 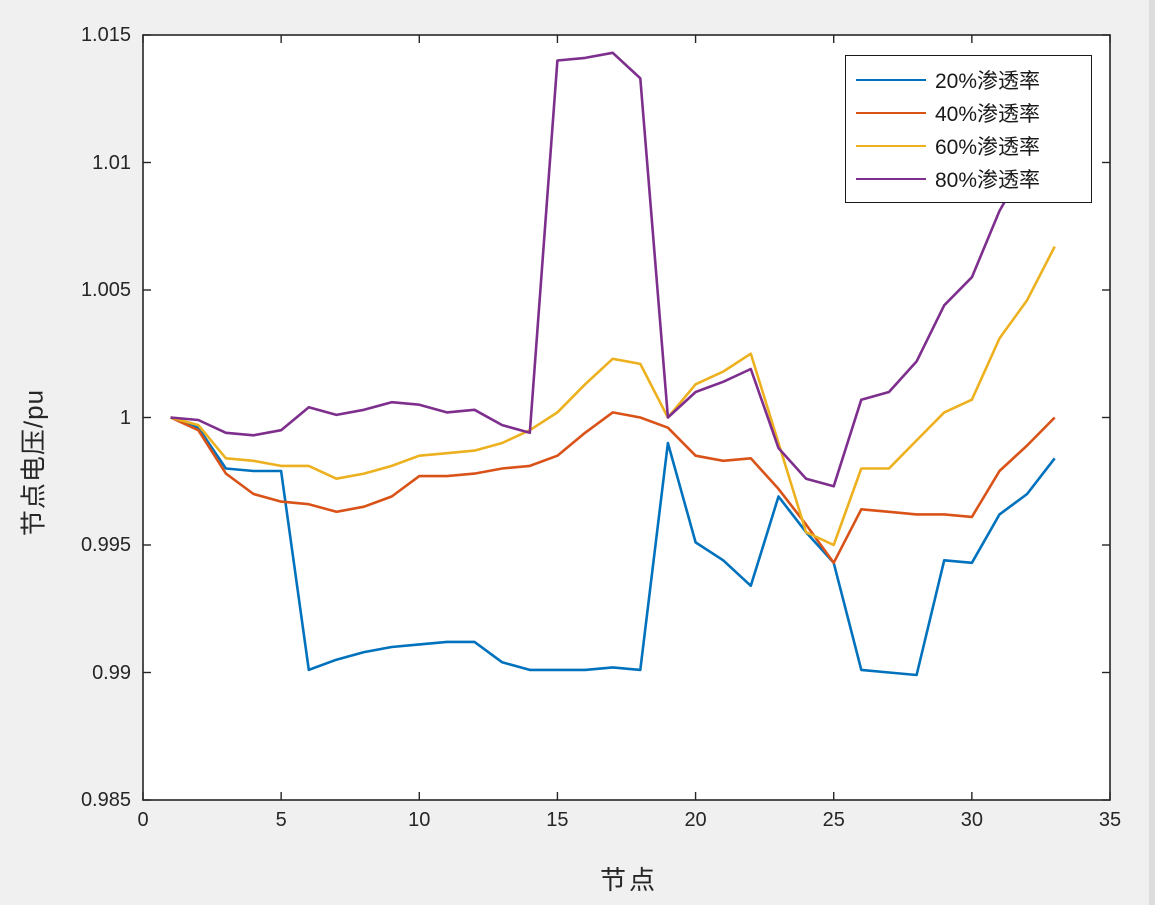 I want to click on legend-label-80pct: 80%渗透率, so click(x=988, y=180).